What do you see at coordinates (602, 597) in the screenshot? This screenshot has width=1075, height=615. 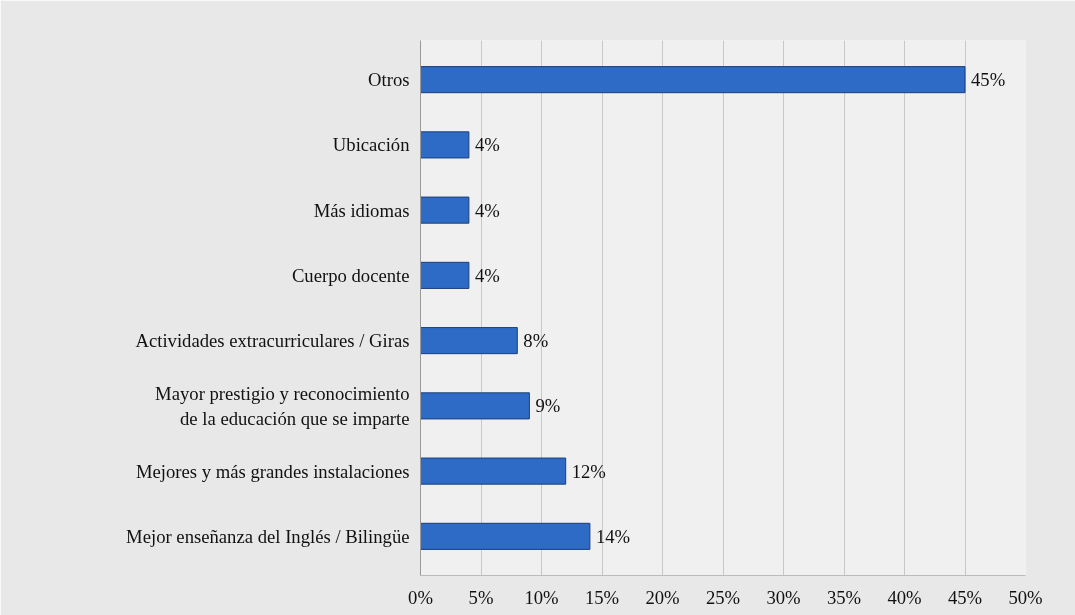 I see `x-tick-label: 15%` at bounding box center [602, 597].